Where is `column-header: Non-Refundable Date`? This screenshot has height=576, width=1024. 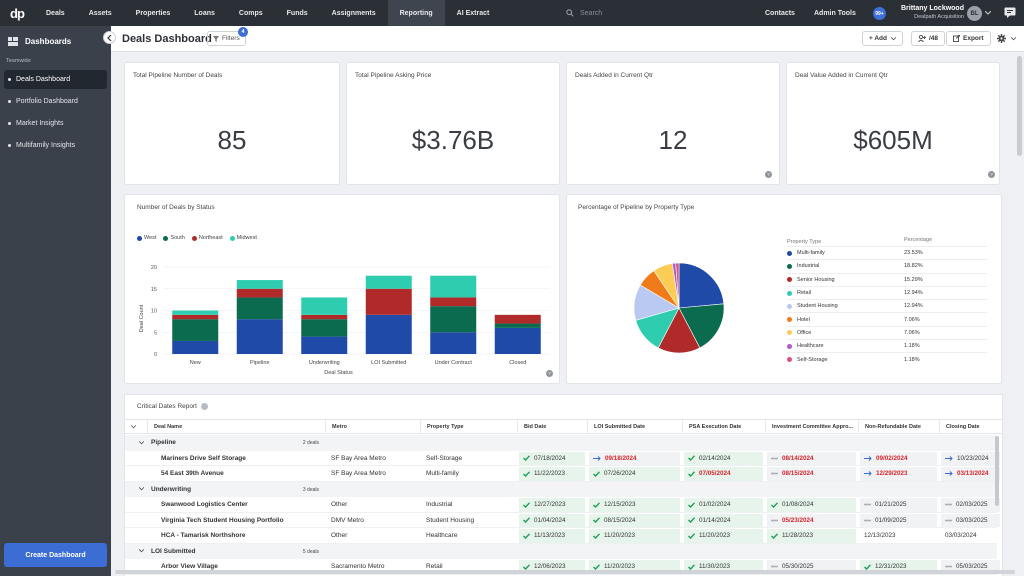 column-header: Non-Refundable Date is located at coordinates (898, 427).